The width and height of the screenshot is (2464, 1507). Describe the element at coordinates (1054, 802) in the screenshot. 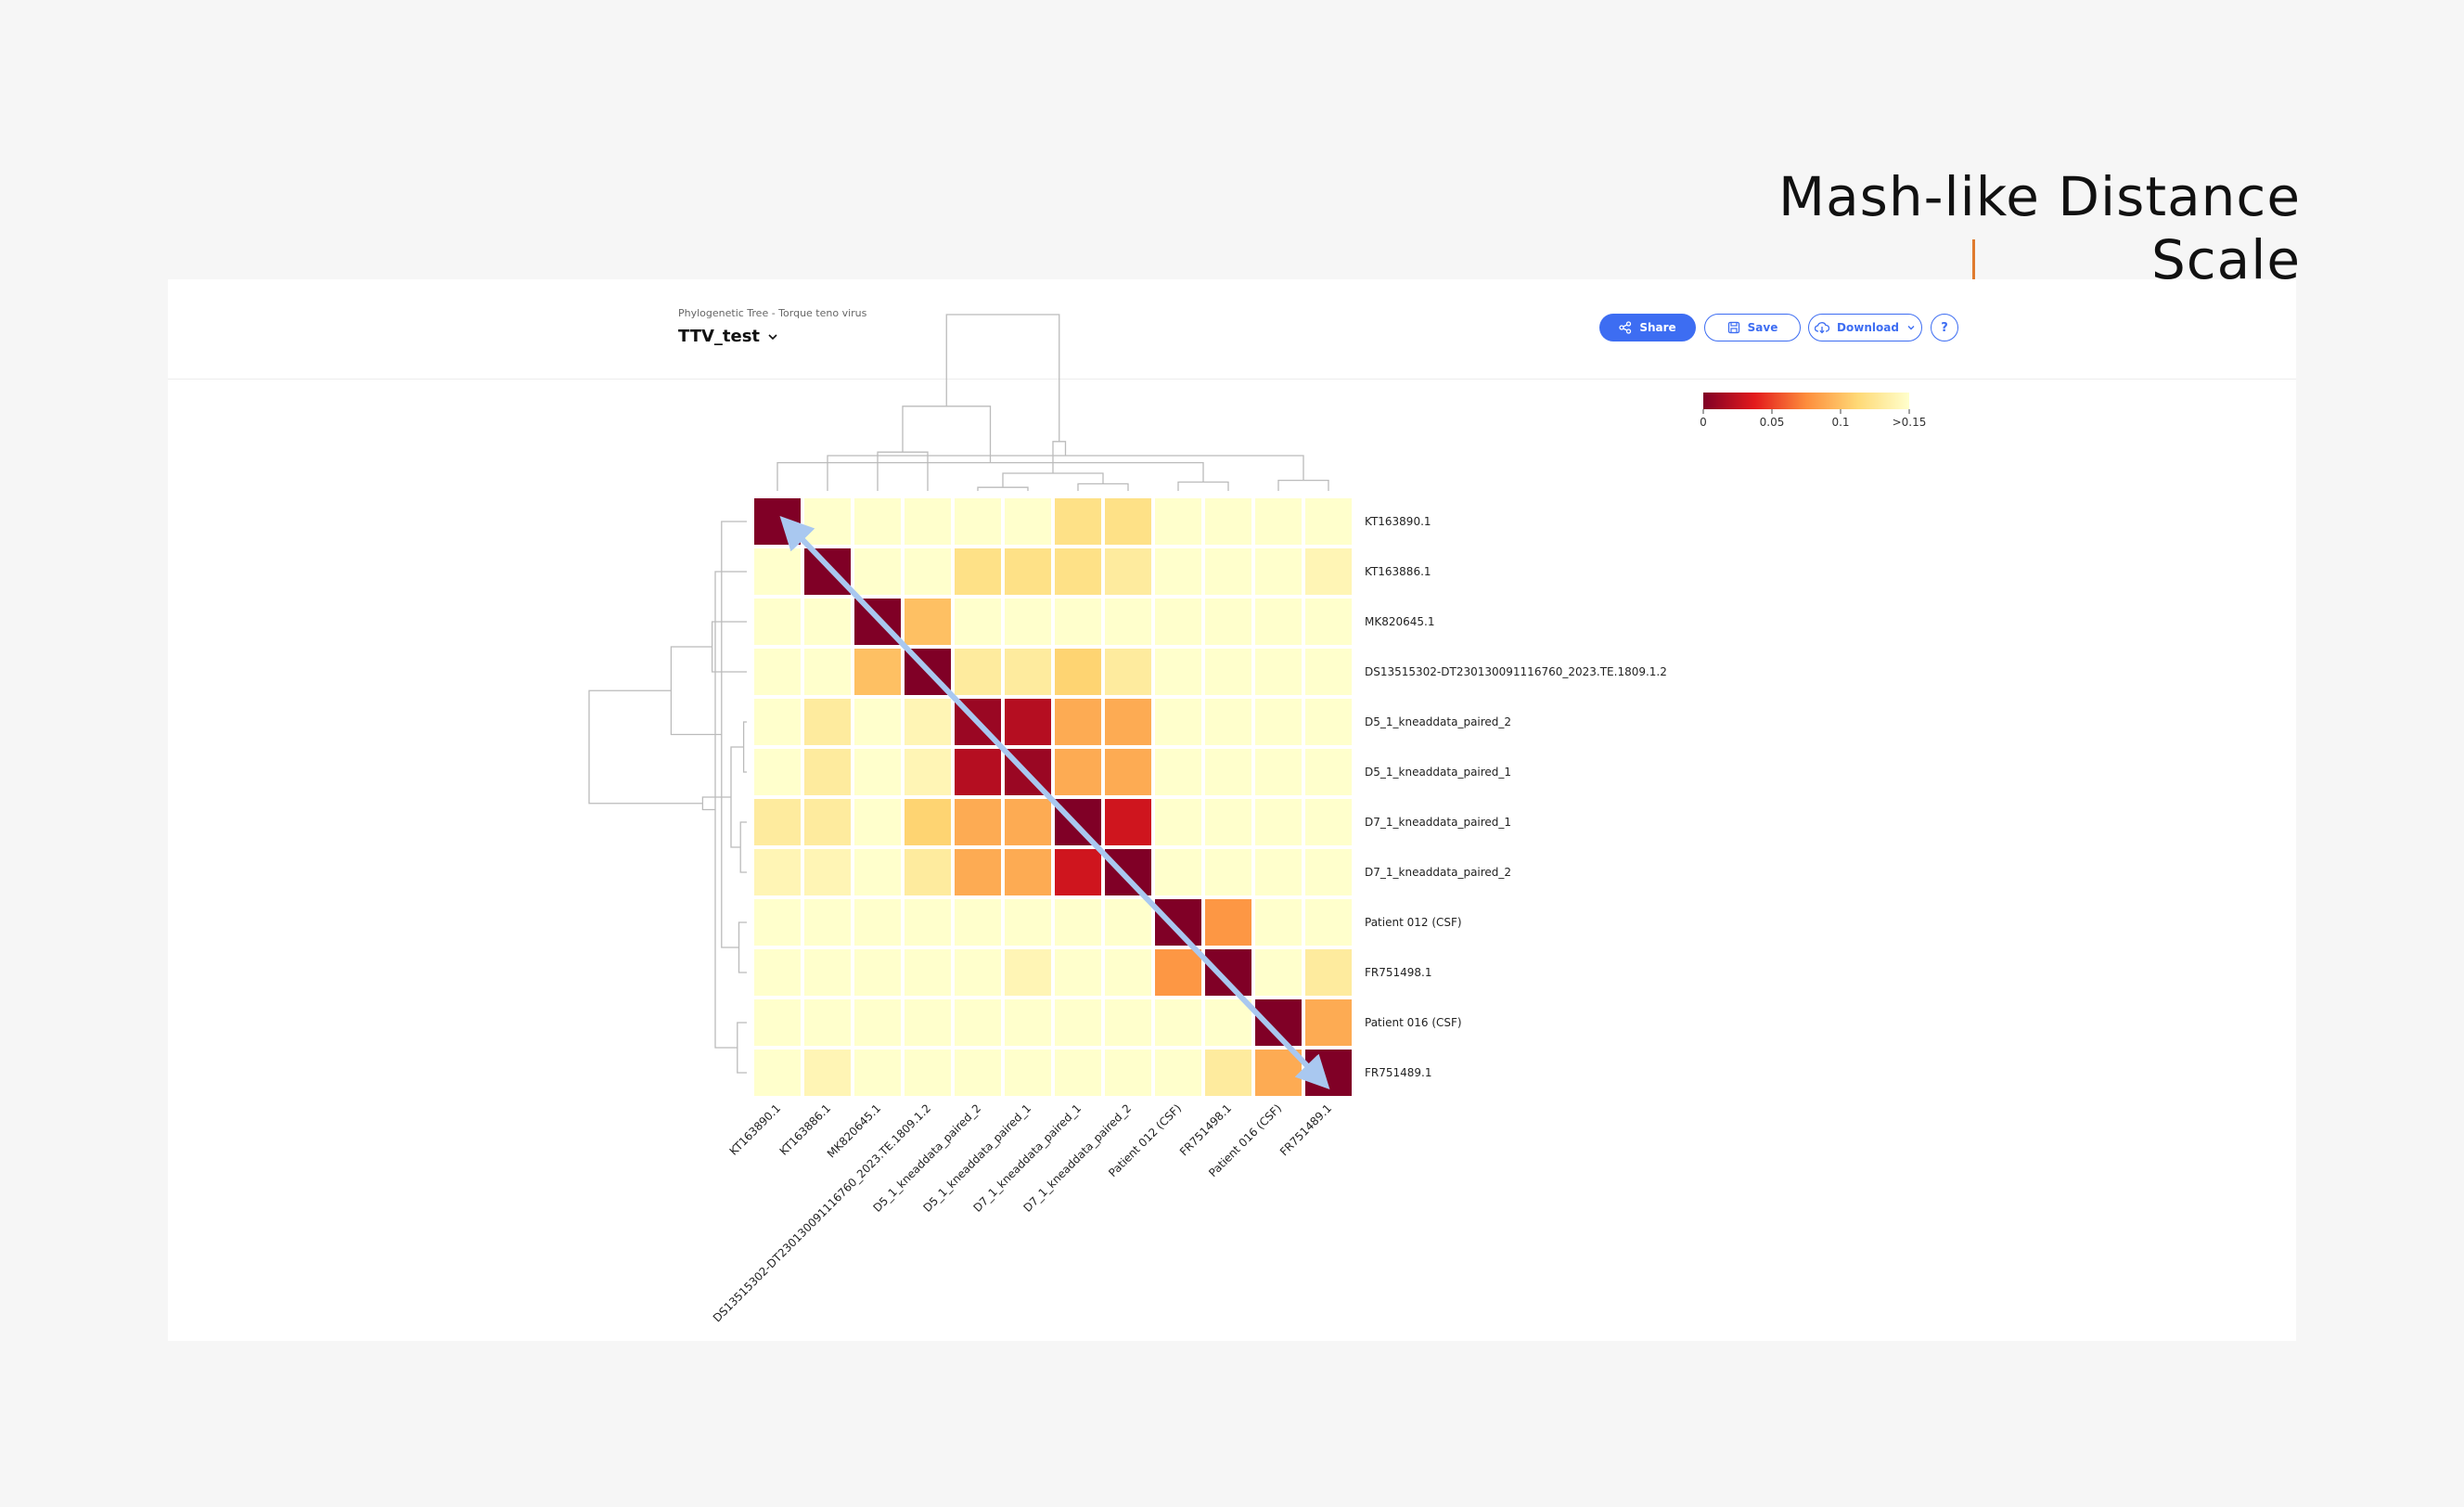

I see `diagonal-arrow` at that location.